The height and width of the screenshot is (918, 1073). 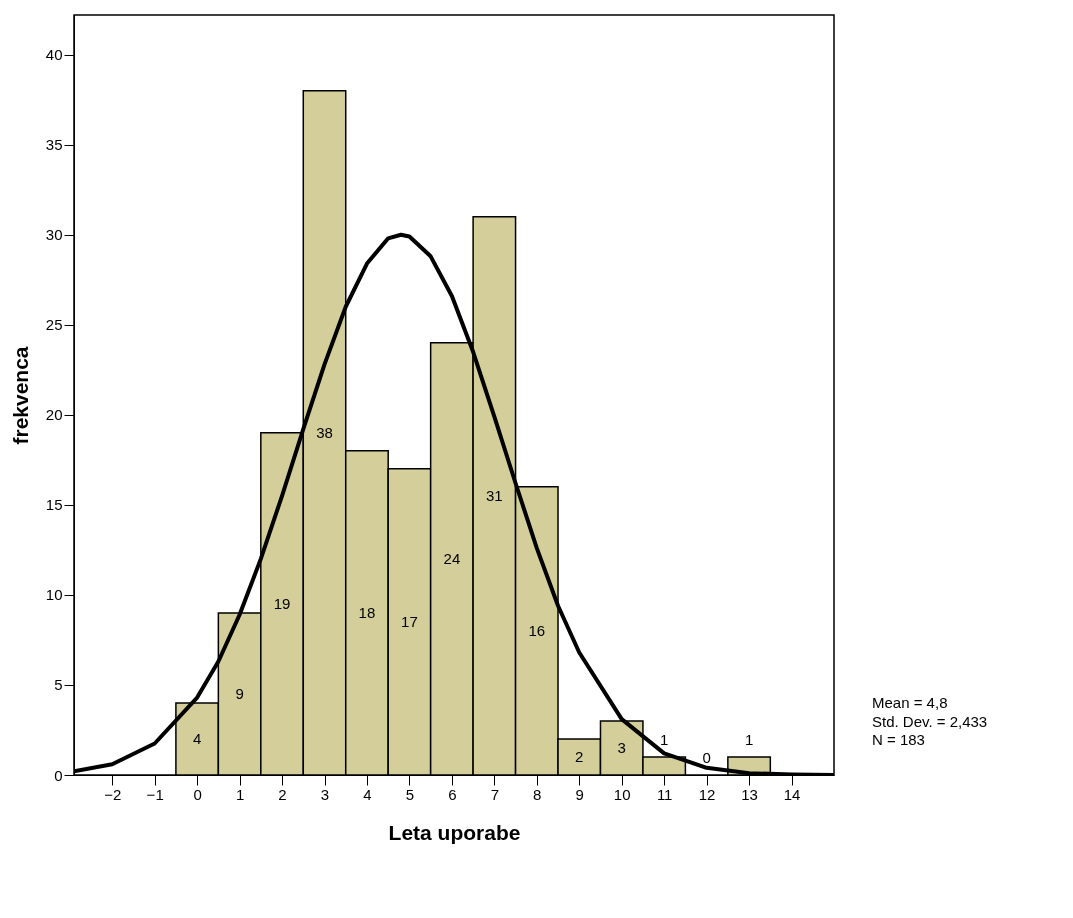 I want to click on y-tick-label: 20, so click(x=54, y=415).